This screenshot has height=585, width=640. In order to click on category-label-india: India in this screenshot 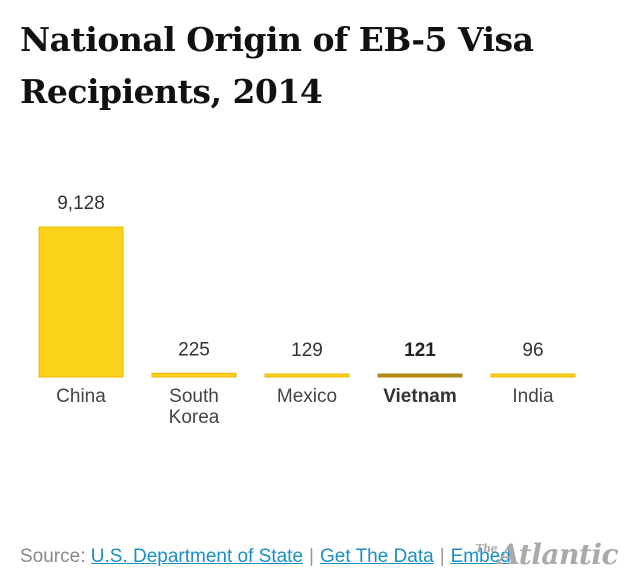, I will do `click(533, 396)`.